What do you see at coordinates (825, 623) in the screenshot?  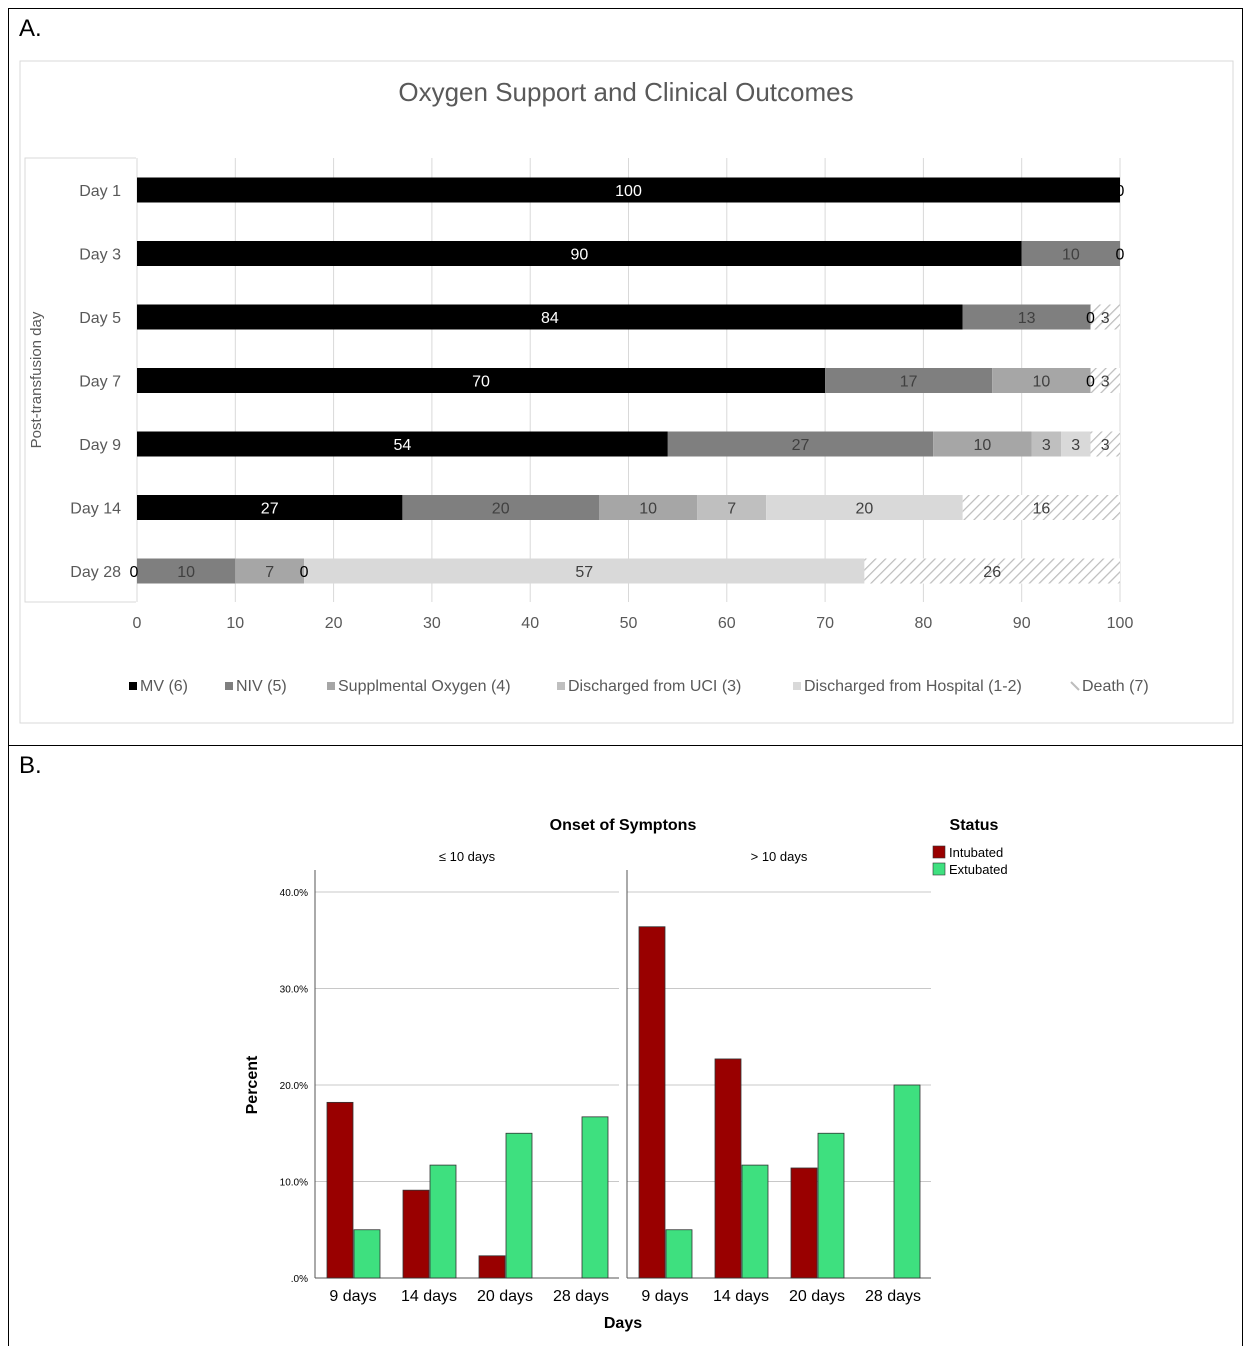 I see `x-tick-label: 70` at bounding box center [825, 623].